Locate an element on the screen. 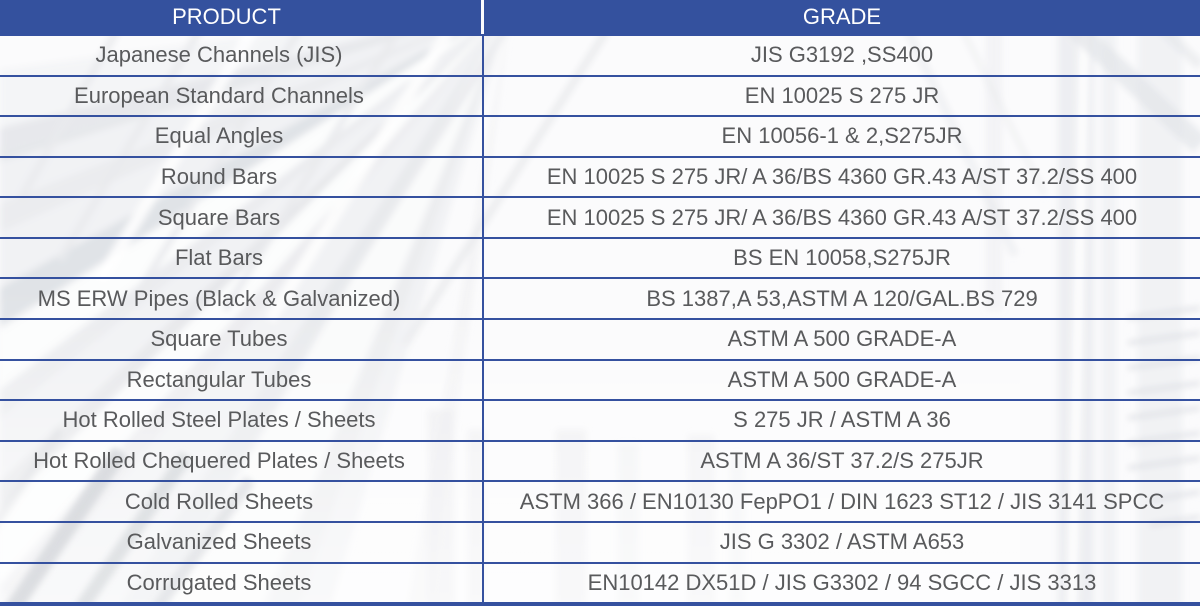 The image size is (1200, 606). column-header-product: PRODUCT is located at coordinates (242, 17).